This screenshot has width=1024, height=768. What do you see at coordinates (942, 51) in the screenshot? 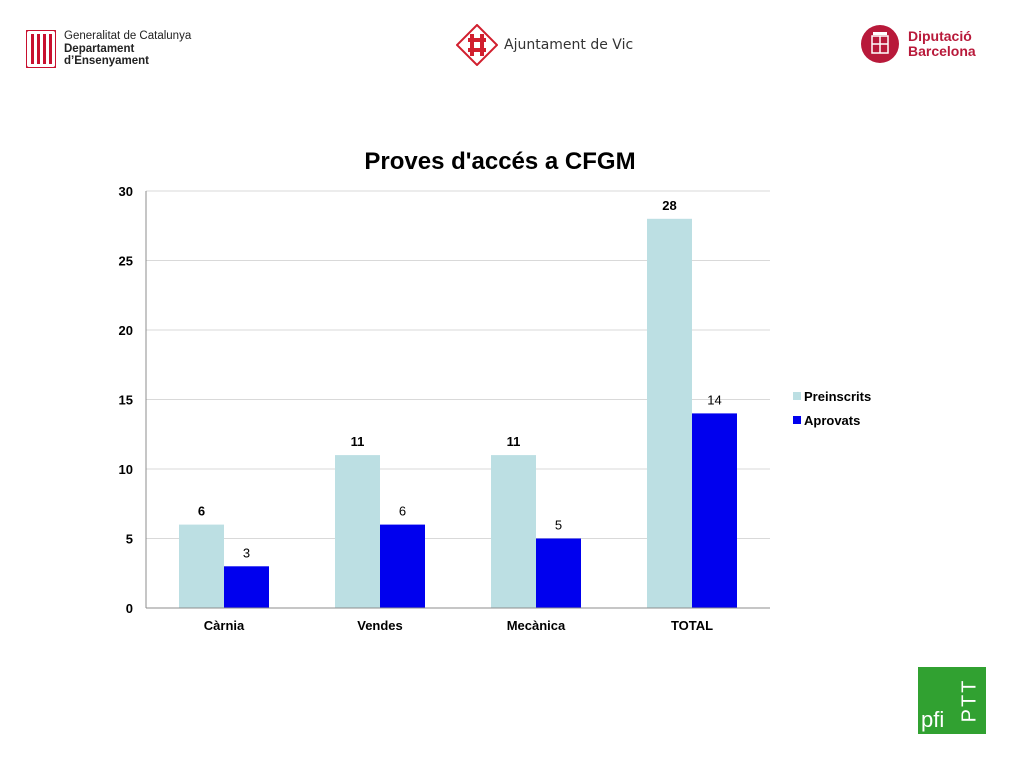
I see `diputacio-line2: Barcelona` at bounding box center [942, 51].